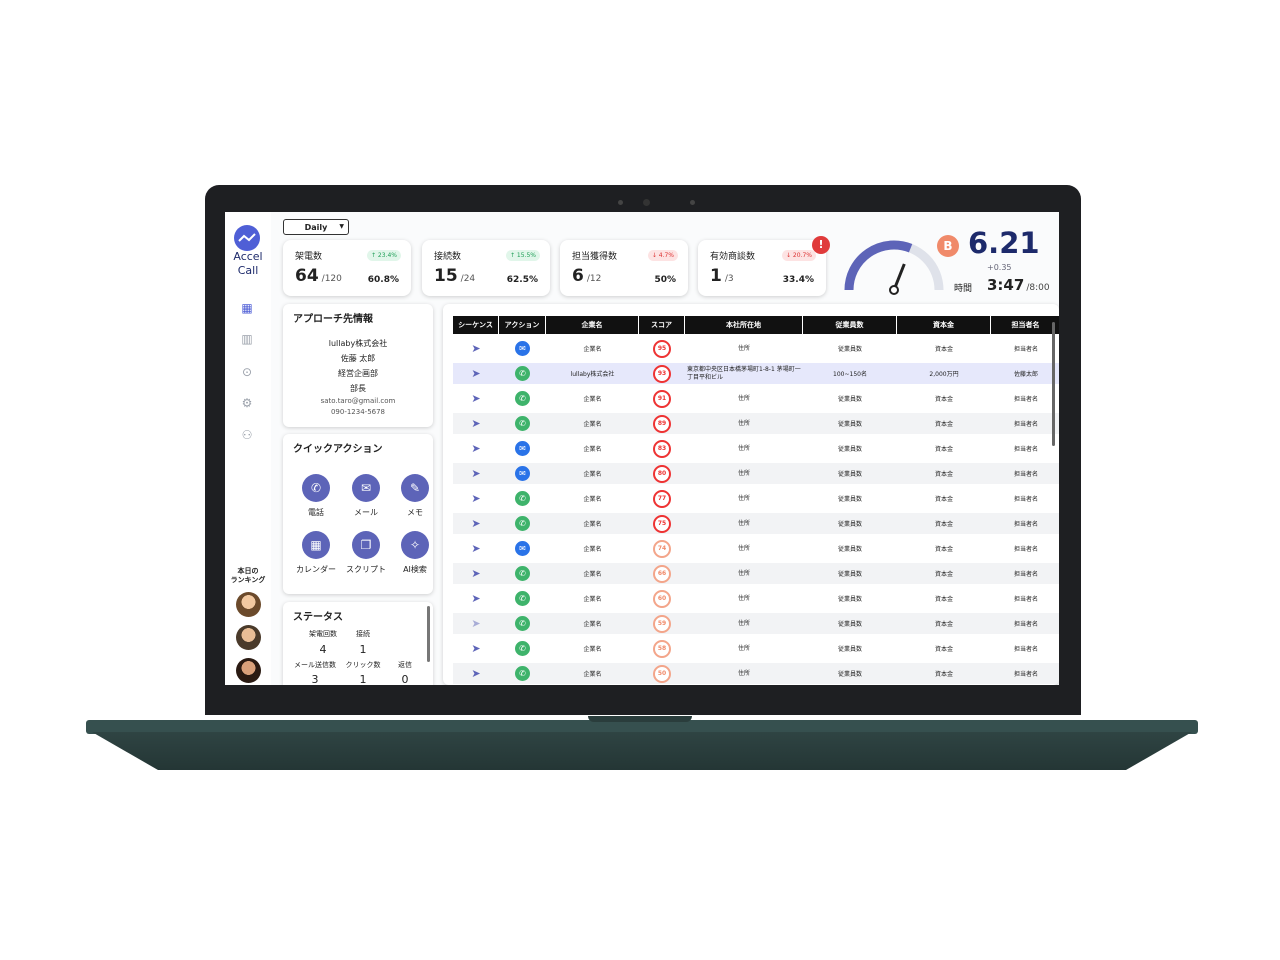  I want to click on play-icon: ⊙, so click(247, 372).